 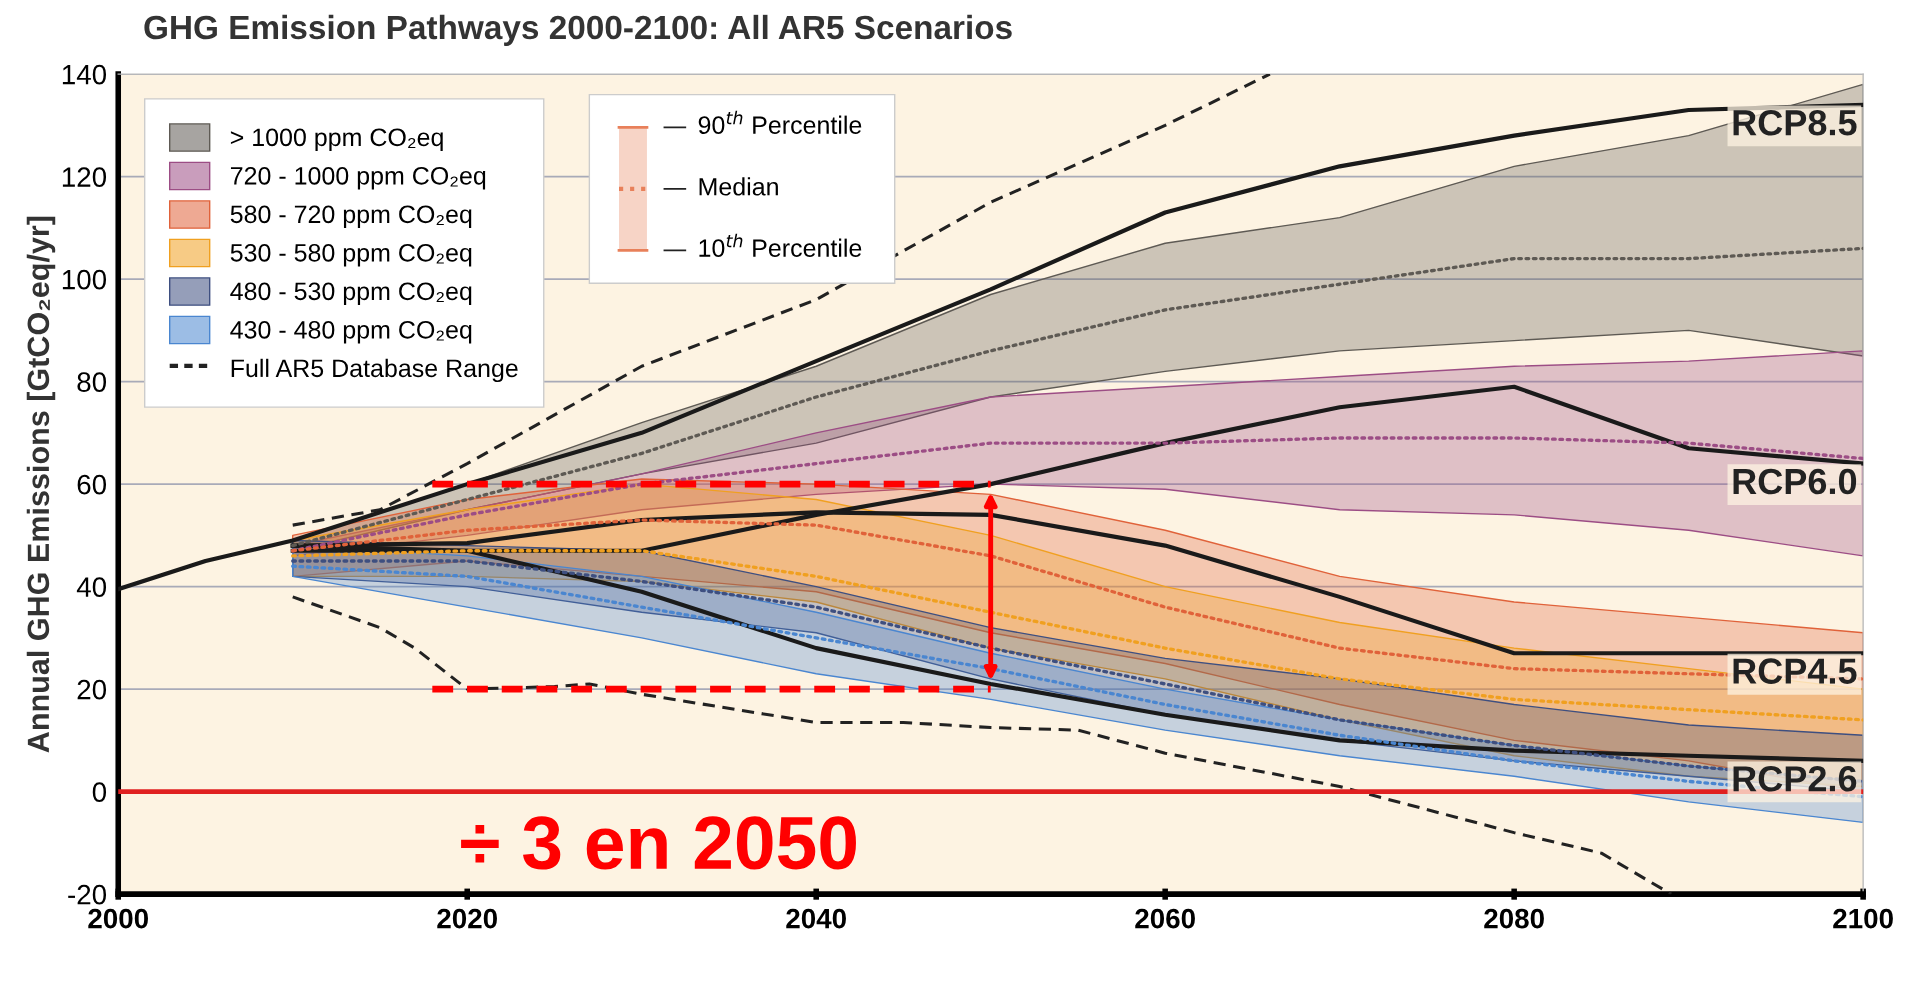 I want to click on y-tick-label: 40, so click(x=91, y=587).